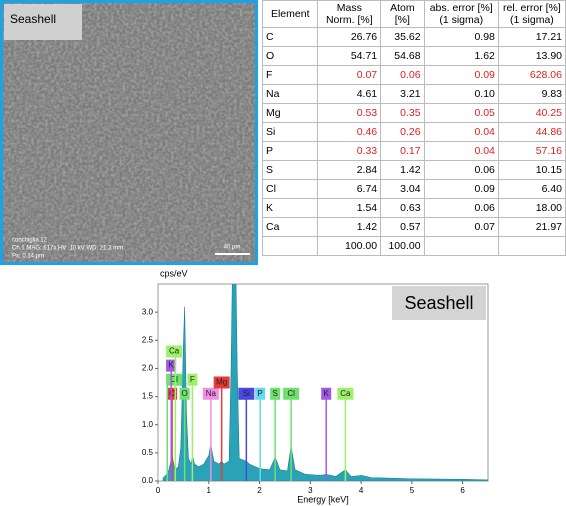 The height and width of the screenshot is (506, 566). I want to click on y-axis-label: cps/eV, so click(174, 273).